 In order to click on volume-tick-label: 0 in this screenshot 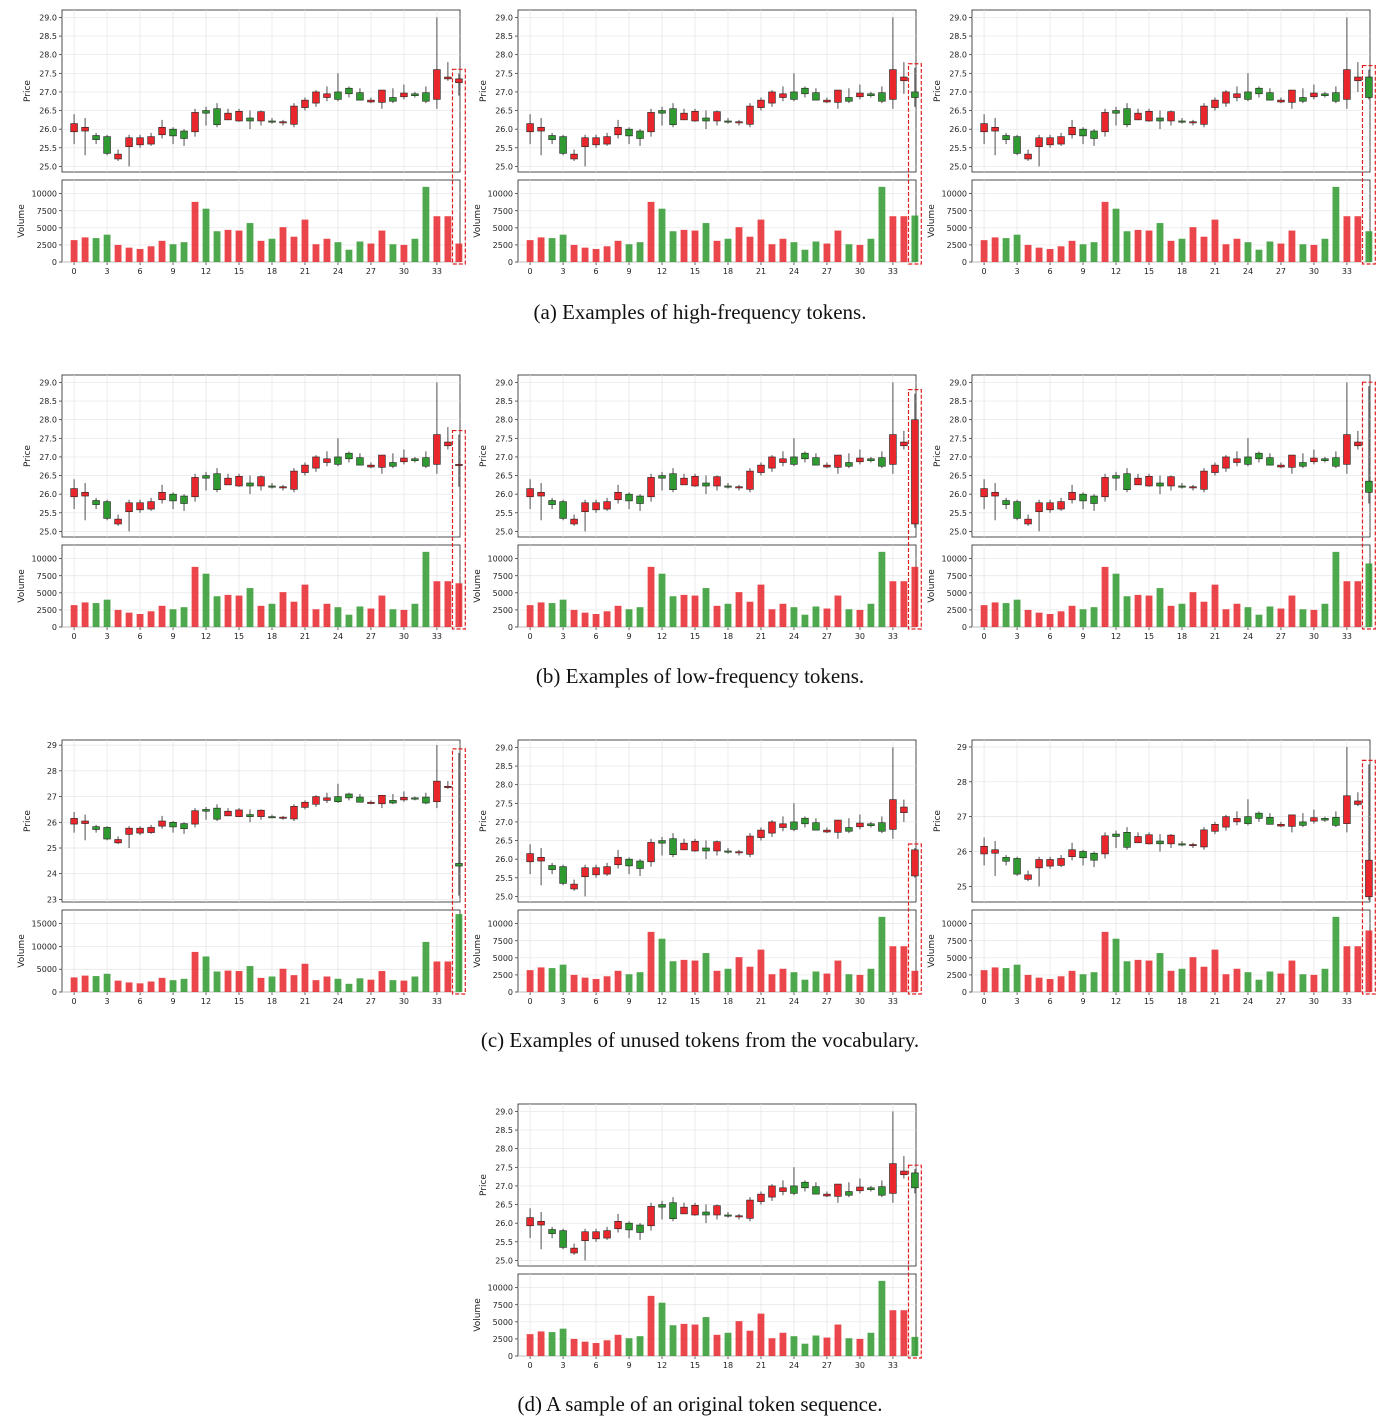, I will do `click(54, 262)`.